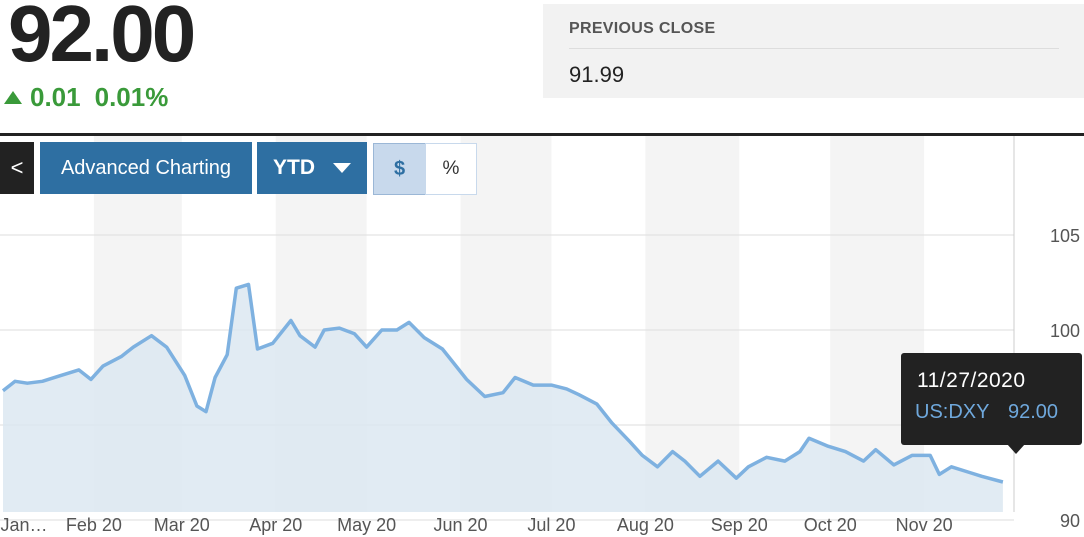  What do you see at coordinates (366, 525) in the screenshot?
I see `x-tick-label: May 20` at bounding box center [366, 525].